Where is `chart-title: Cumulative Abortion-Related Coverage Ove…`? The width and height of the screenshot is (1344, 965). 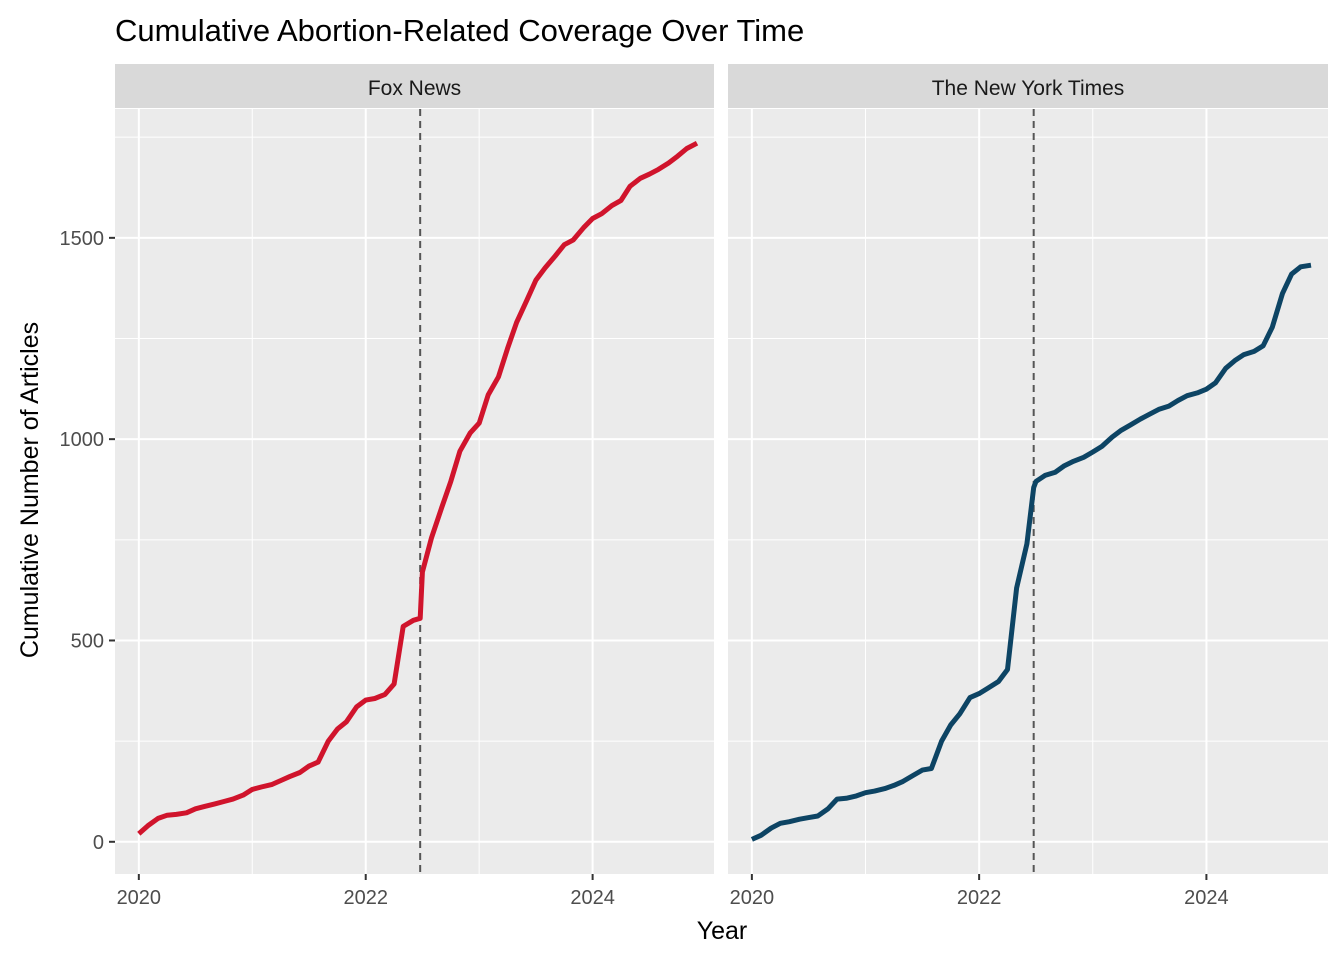
chart-title: Cumulative Abortion-Related Coverage Ove… is located at coordinates (459, 30).